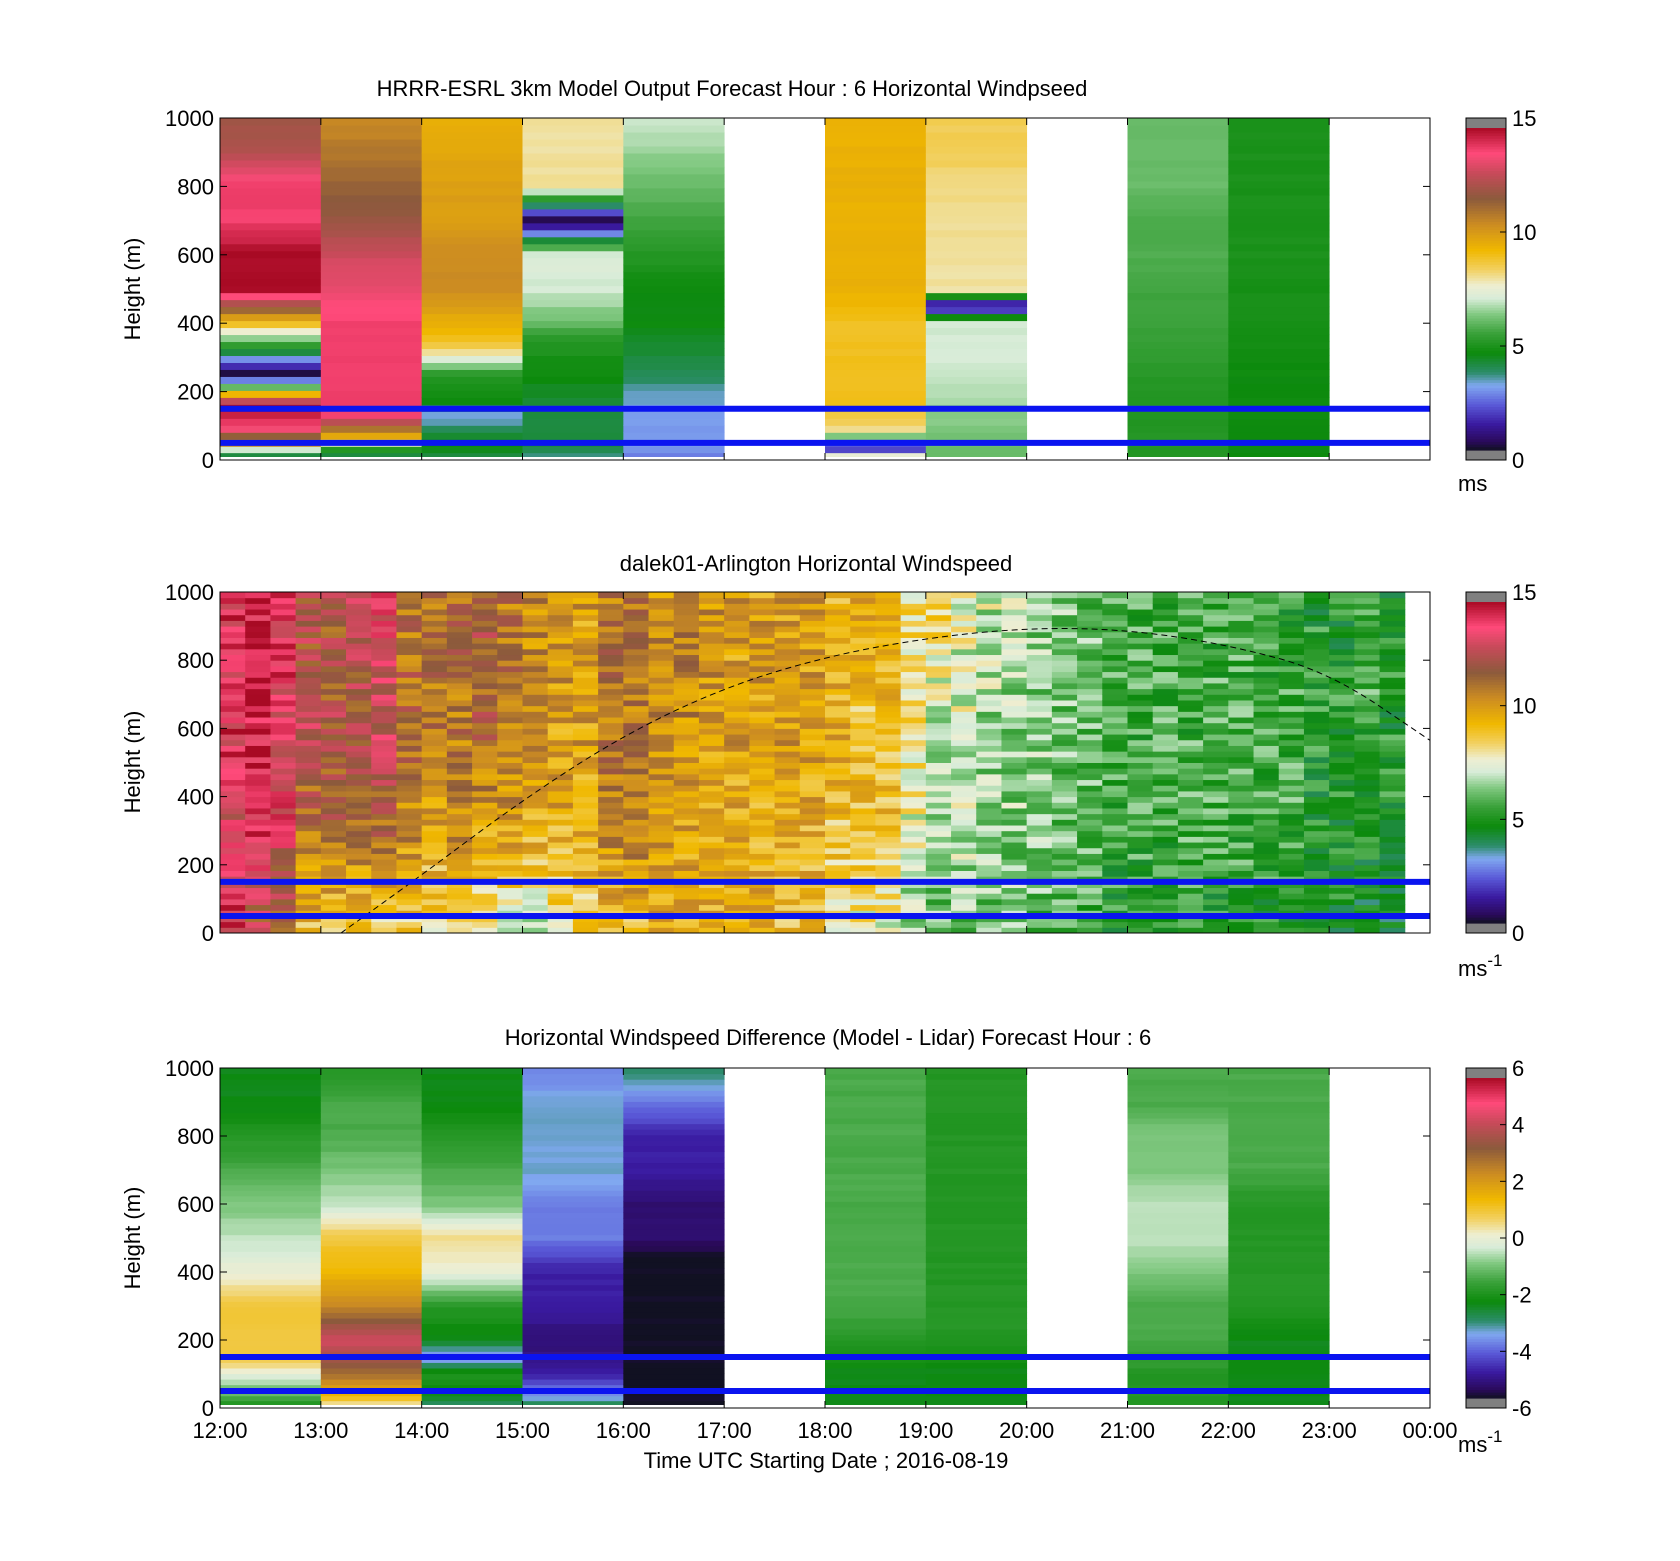 Image resolution: width=1680 pixels, height=1561 pixels. Describe the element at coordinates (1472, 483) in the screenshot. I see `panel-model-colorbar-unit: ms` at that location.